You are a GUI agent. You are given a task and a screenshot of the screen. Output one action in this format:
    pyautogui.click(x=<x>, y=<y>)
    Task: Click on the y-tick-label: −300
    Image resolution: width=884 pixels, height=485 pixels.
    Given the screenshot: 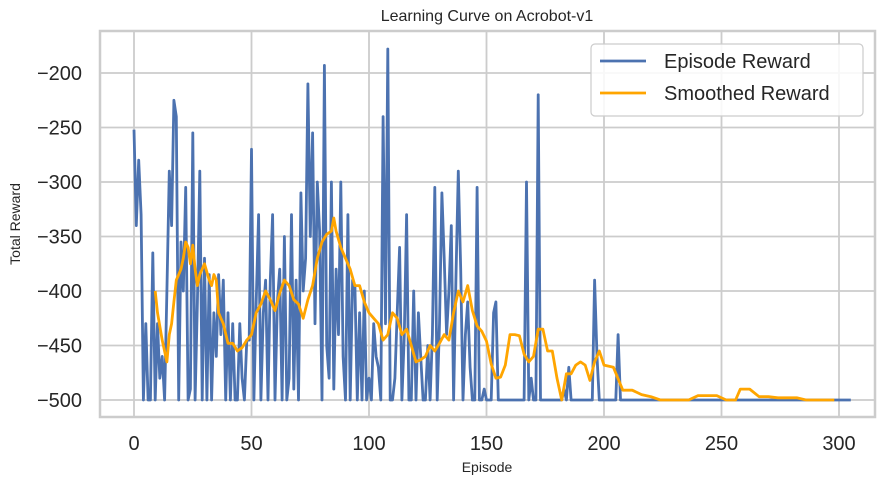 What is the action you would take?
    pyautogui.click(x=59, y=183)
    